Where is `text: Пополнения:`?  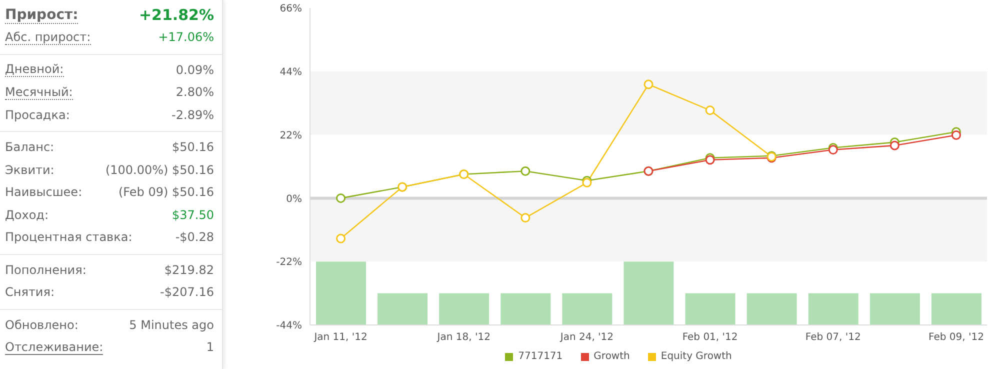 text: Пополнения: is located at coordinates (45, 269).